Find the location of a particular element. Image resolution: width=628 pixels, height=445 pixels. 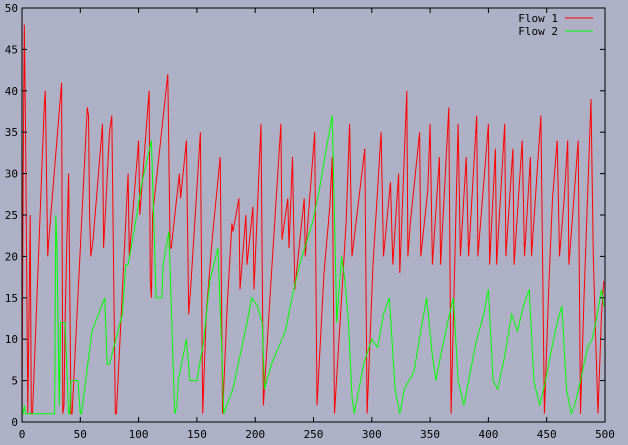

legend-label: Flow 1 is located at coordinates (538, 18).